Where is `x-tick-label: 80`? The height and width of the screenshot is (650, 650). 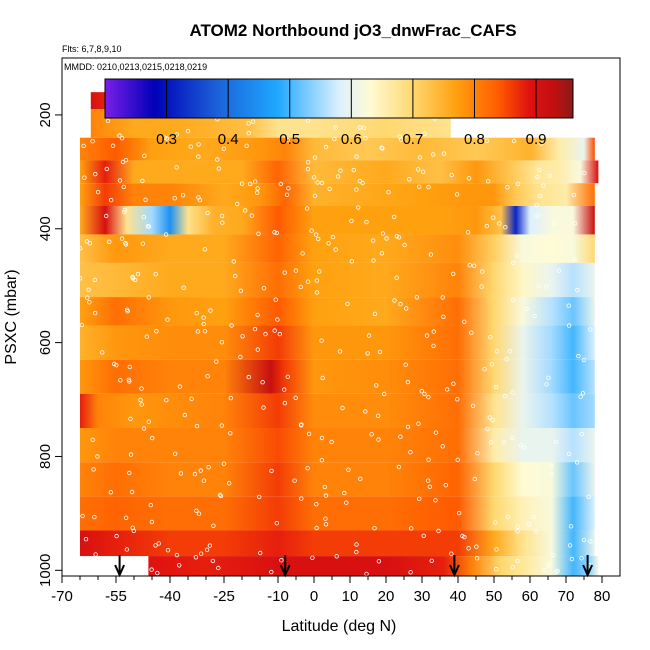
x-tick-label: 80 is located at coordinates (602, 596).